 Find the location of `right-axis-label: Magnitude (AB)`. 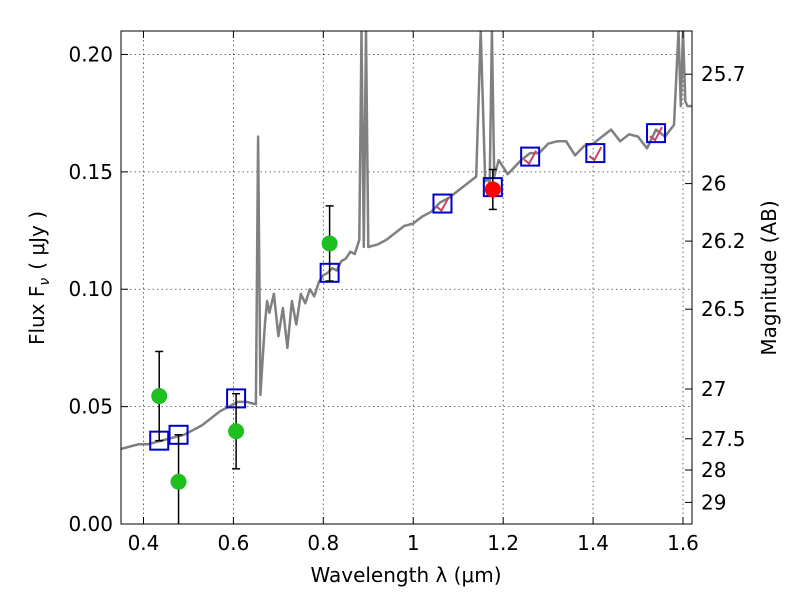

right-axis-label: Magnitude (AB) is located at coordinates (769, 277).